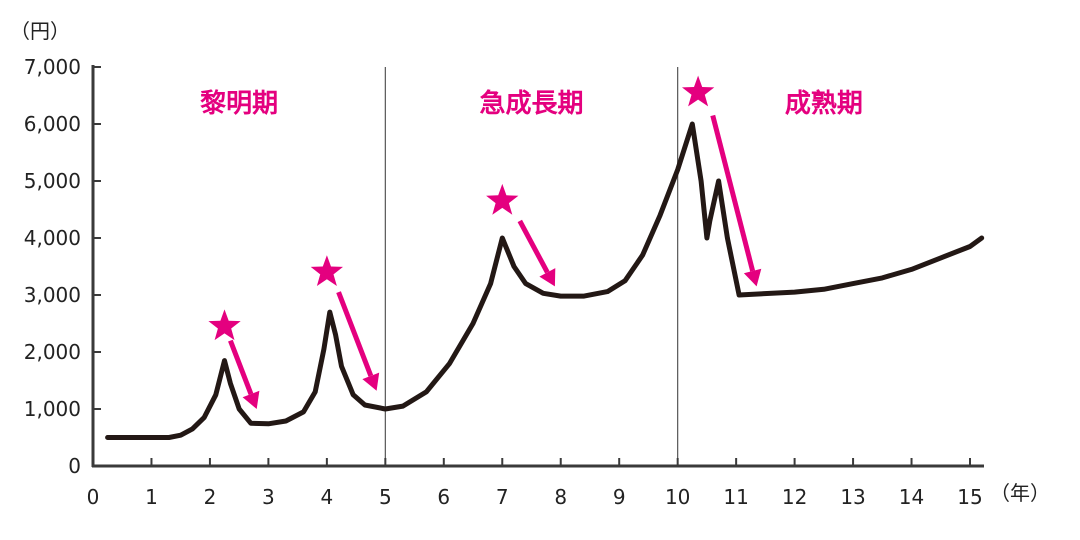  I want to click on phase-labels: 黎明期 急成長期 成熟期, so click(531, 103).